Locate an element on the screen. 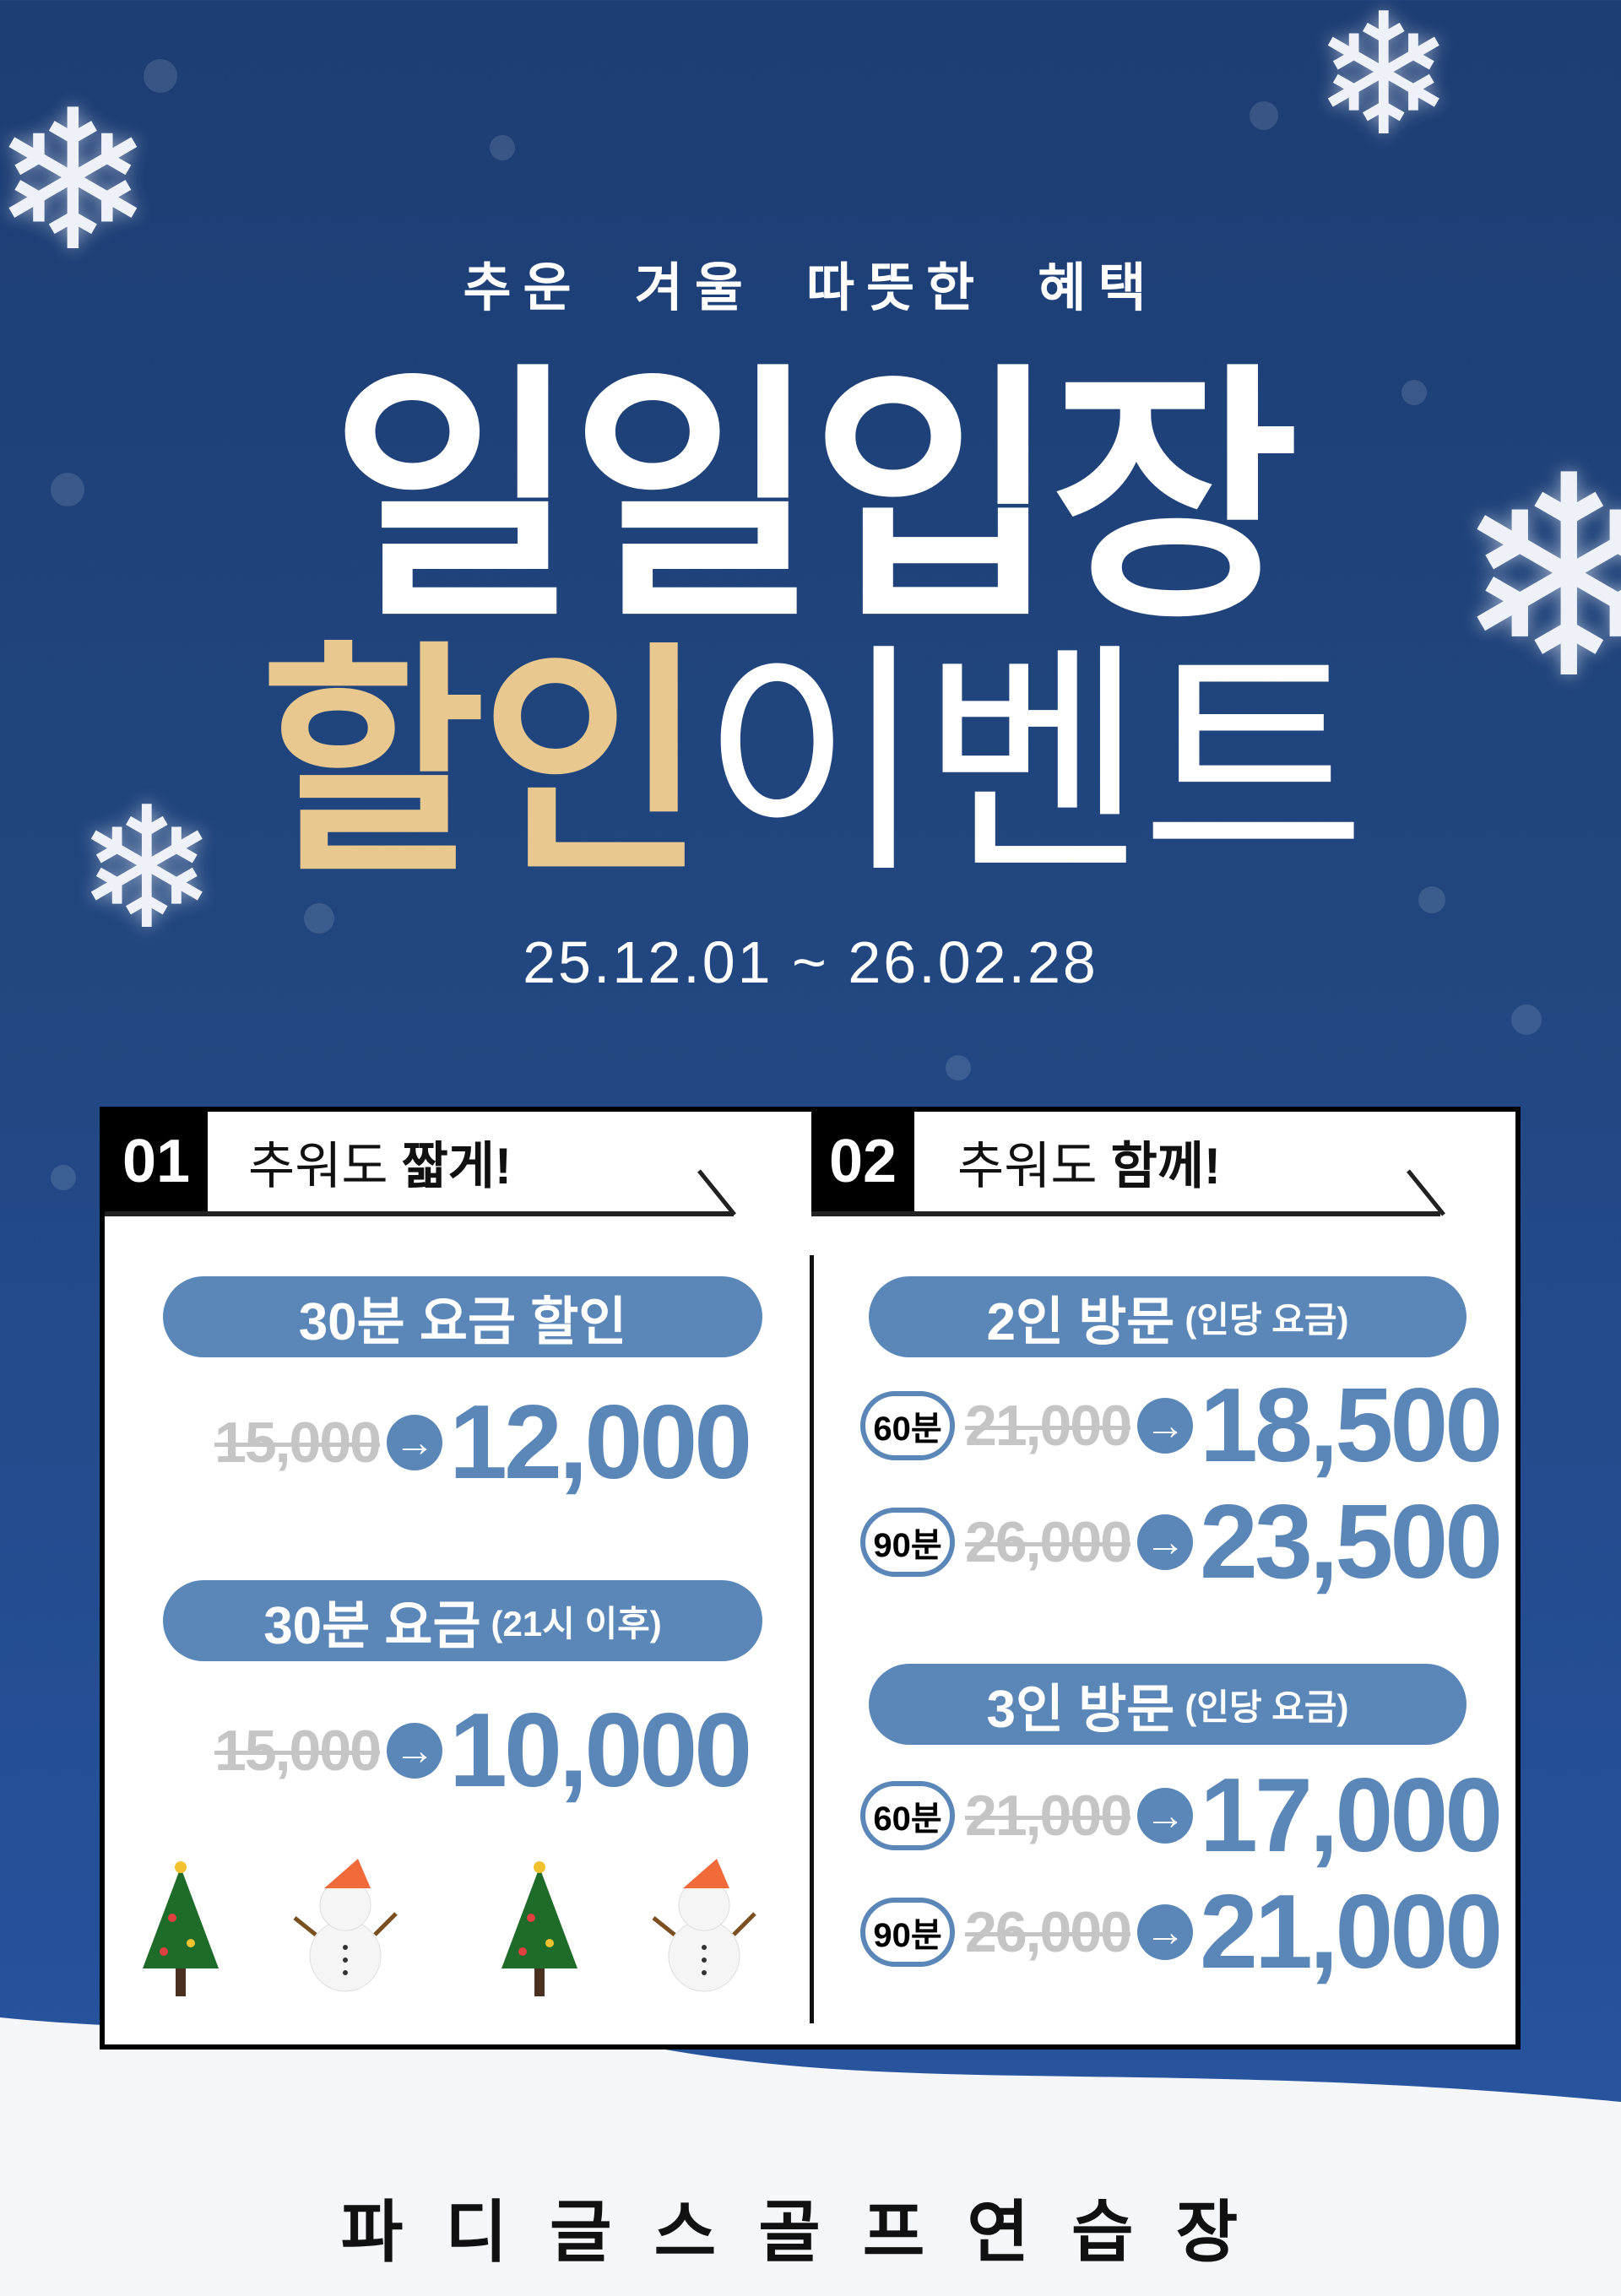 This screenshot has height=2296, width=1621. snow-ground is located at coordinates (810, 2156).